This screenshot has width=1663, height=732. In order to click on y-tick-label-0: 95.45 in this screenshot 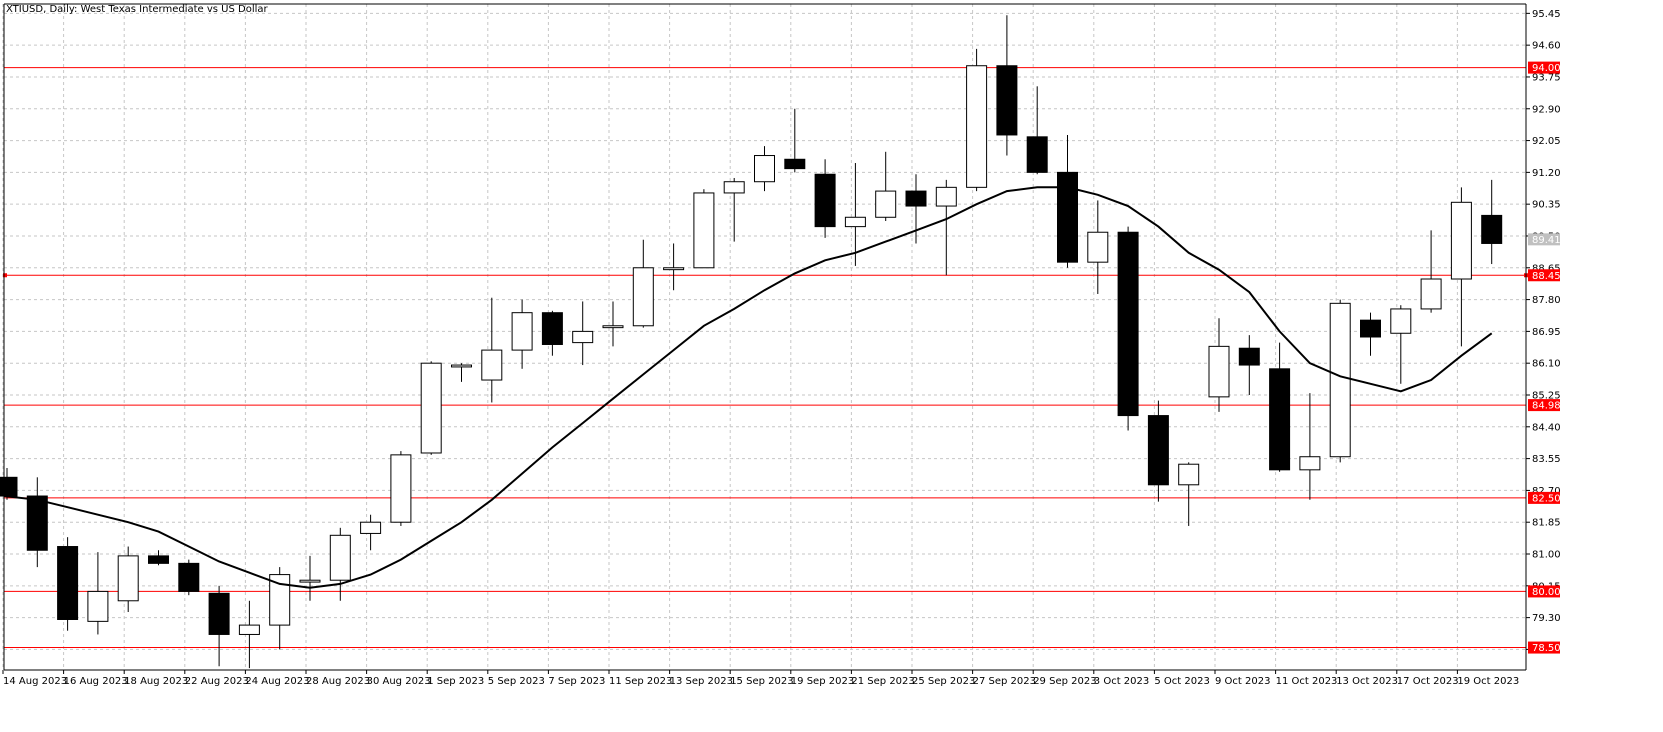, I will do `click(1546, 14)`.